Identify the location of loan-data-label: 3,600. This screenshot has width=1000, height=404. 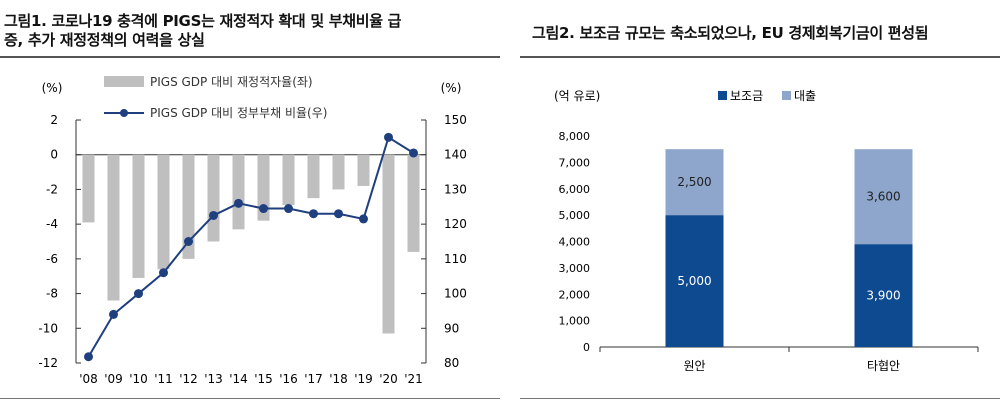
(883, 197).